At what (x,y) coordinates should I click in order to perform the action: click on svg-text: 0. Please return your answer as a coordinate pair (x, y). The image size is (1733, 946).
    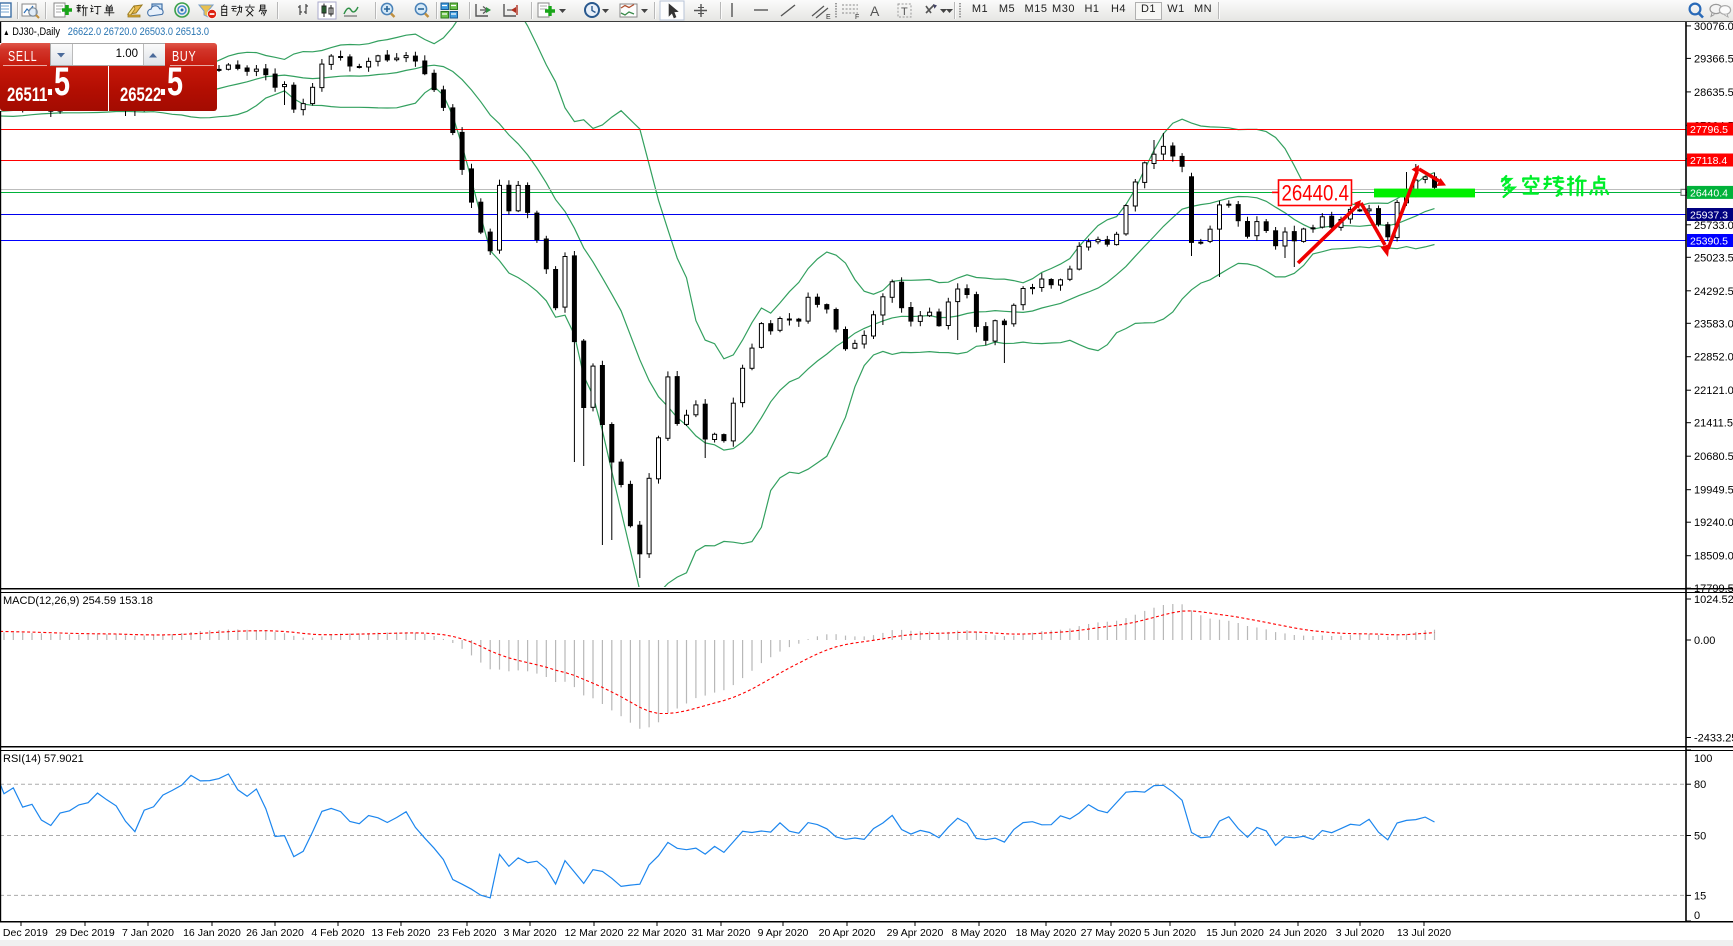
    Looking at the image, I should click on (1697, 916).